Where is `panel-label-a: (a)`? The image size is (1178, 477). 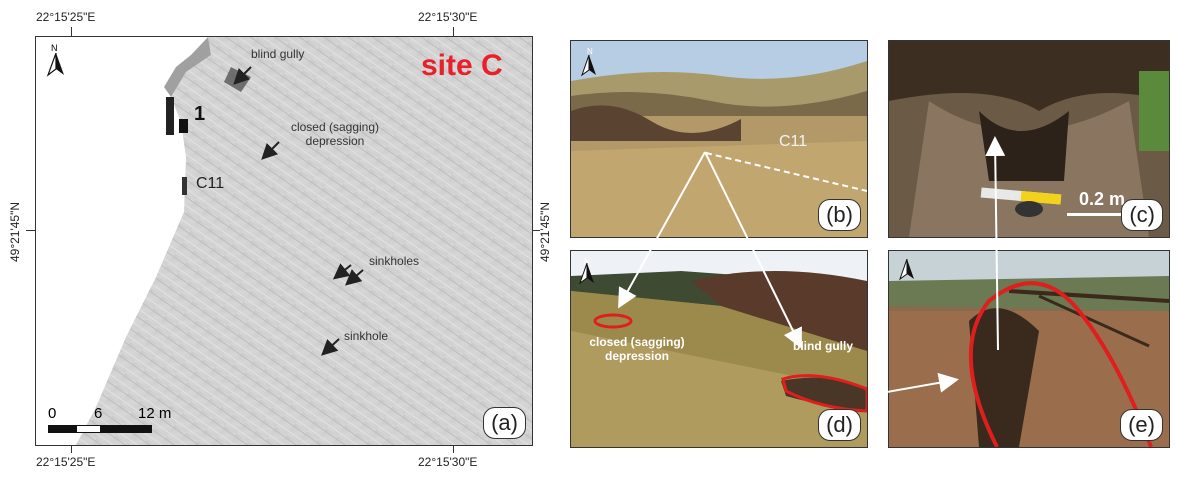
panel-label-a: (a) is located at coordinates (504, 423).